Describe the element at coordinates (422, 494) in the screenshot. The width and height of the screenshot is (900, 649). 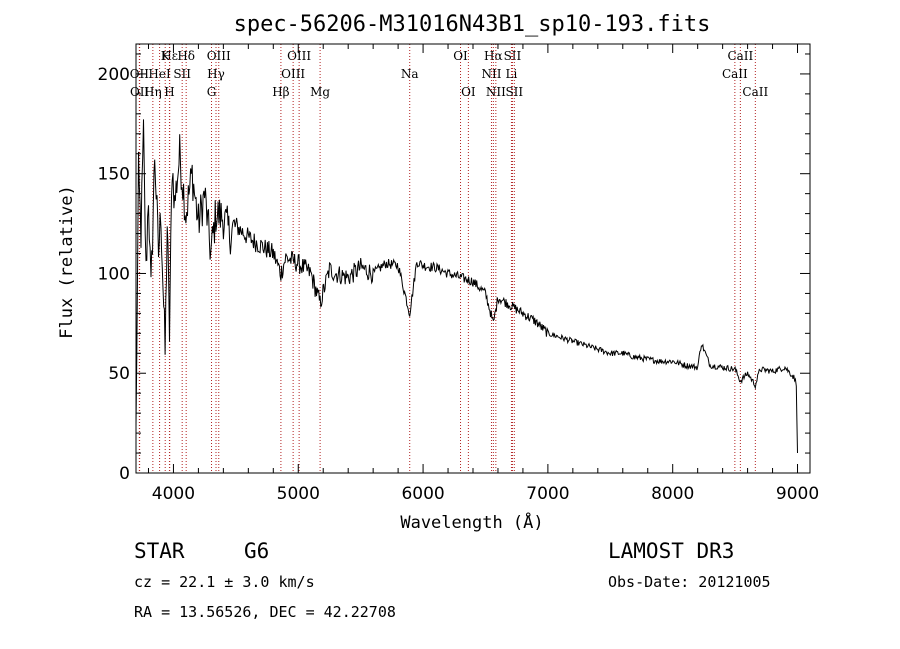
I see `x-tick-label-2: 6000` at that location.